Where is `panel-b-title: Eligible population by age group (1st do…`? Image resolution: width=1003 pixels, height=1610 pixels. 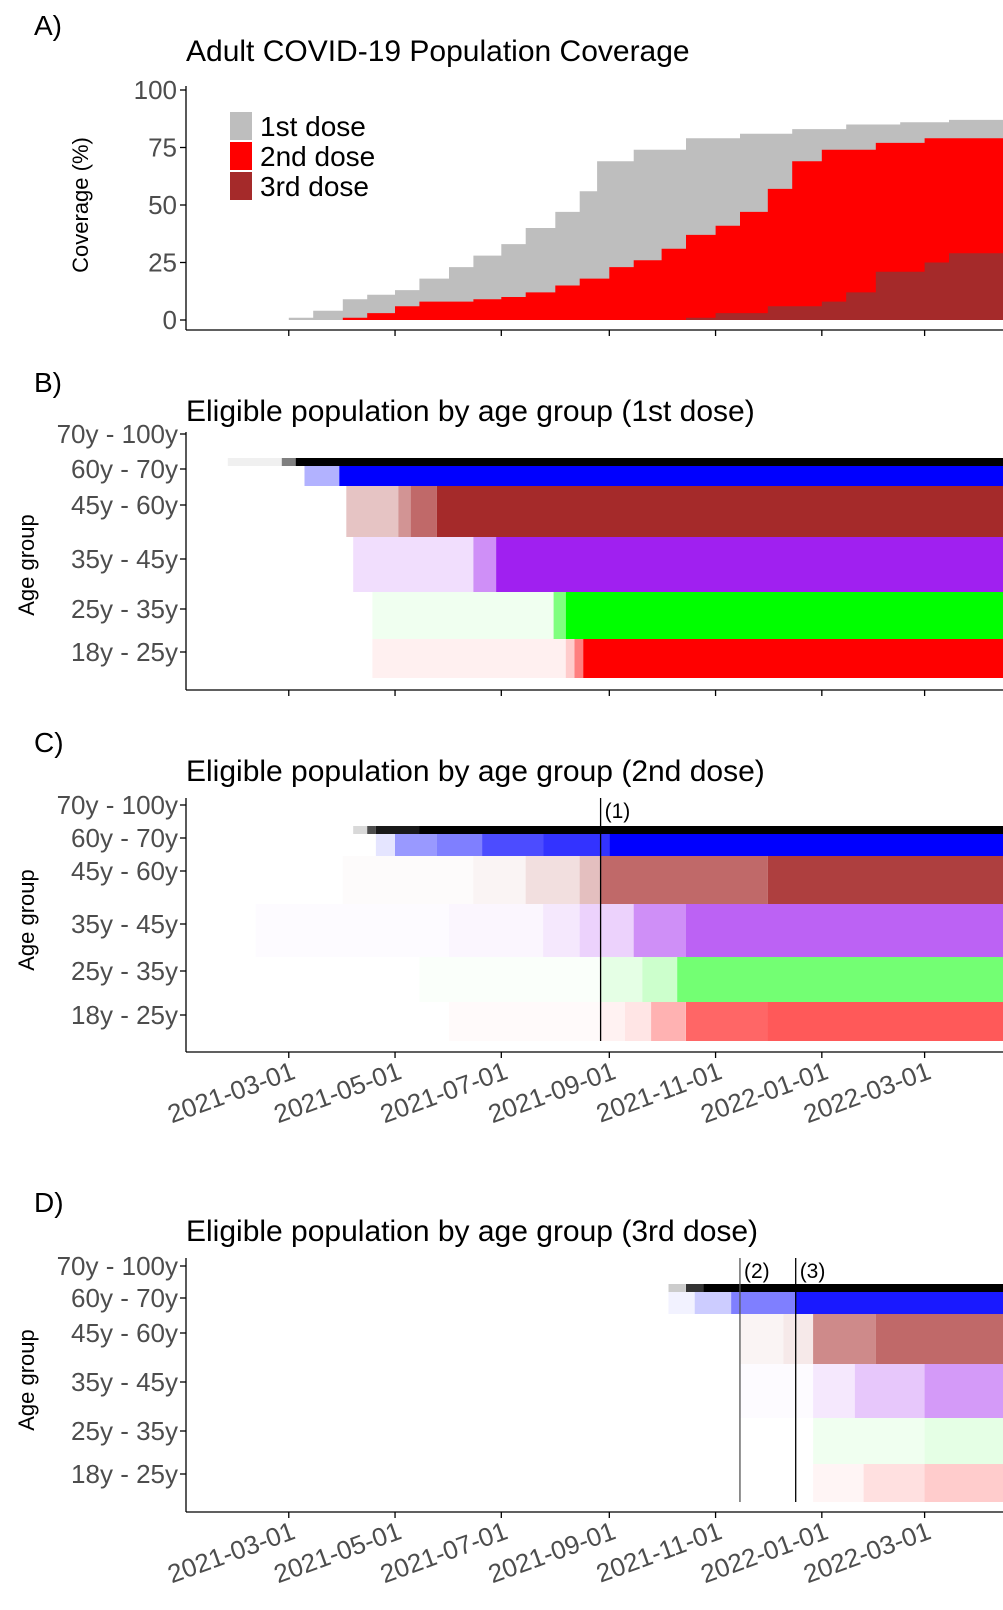
panel-b-title: Eligible population by age group (1st do… is located at coordinates (470, 411).